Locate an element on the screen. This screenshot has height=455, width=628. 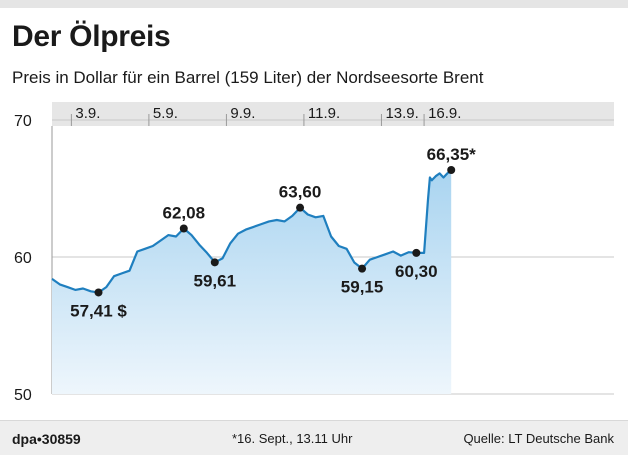
date-band is located at coordinates (333, 114).